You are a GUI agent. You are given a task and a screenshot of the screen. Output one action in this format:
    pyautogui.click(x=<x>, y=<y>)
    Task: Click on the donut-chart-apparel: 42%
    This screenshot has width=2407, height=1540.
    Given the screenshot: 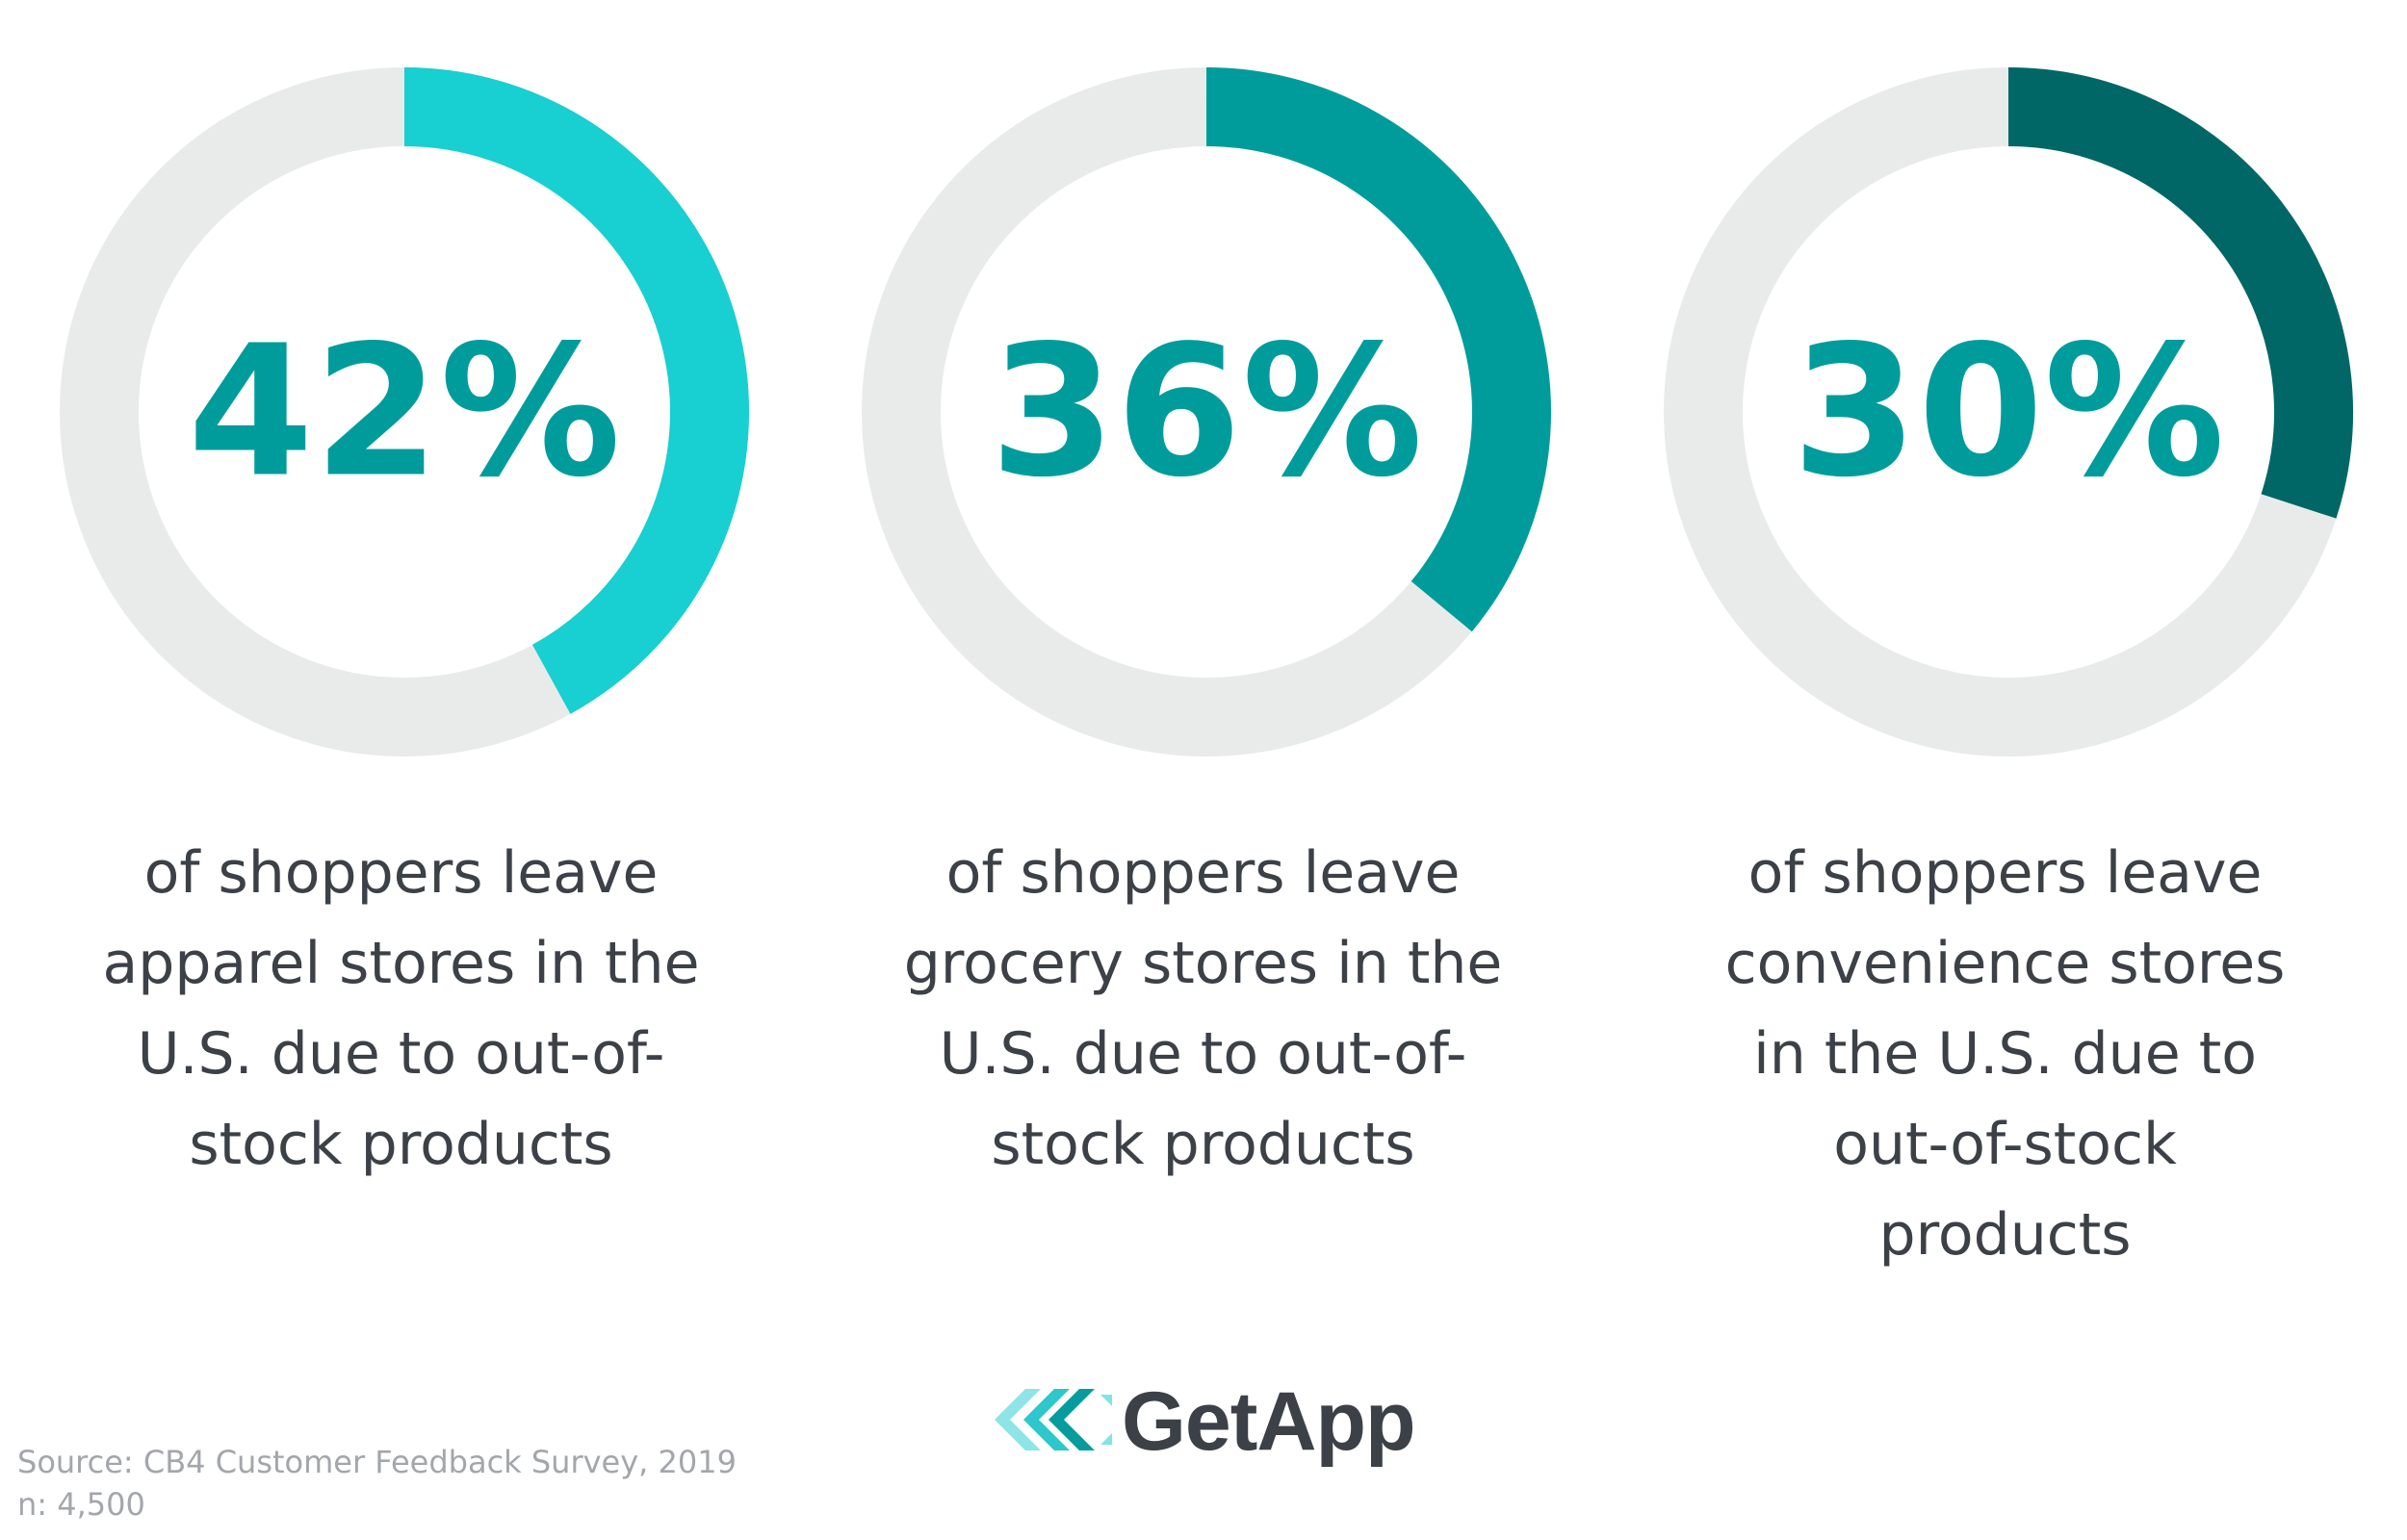 What is the action you would take?
    pyautogui.click(x=404, y=412)
    